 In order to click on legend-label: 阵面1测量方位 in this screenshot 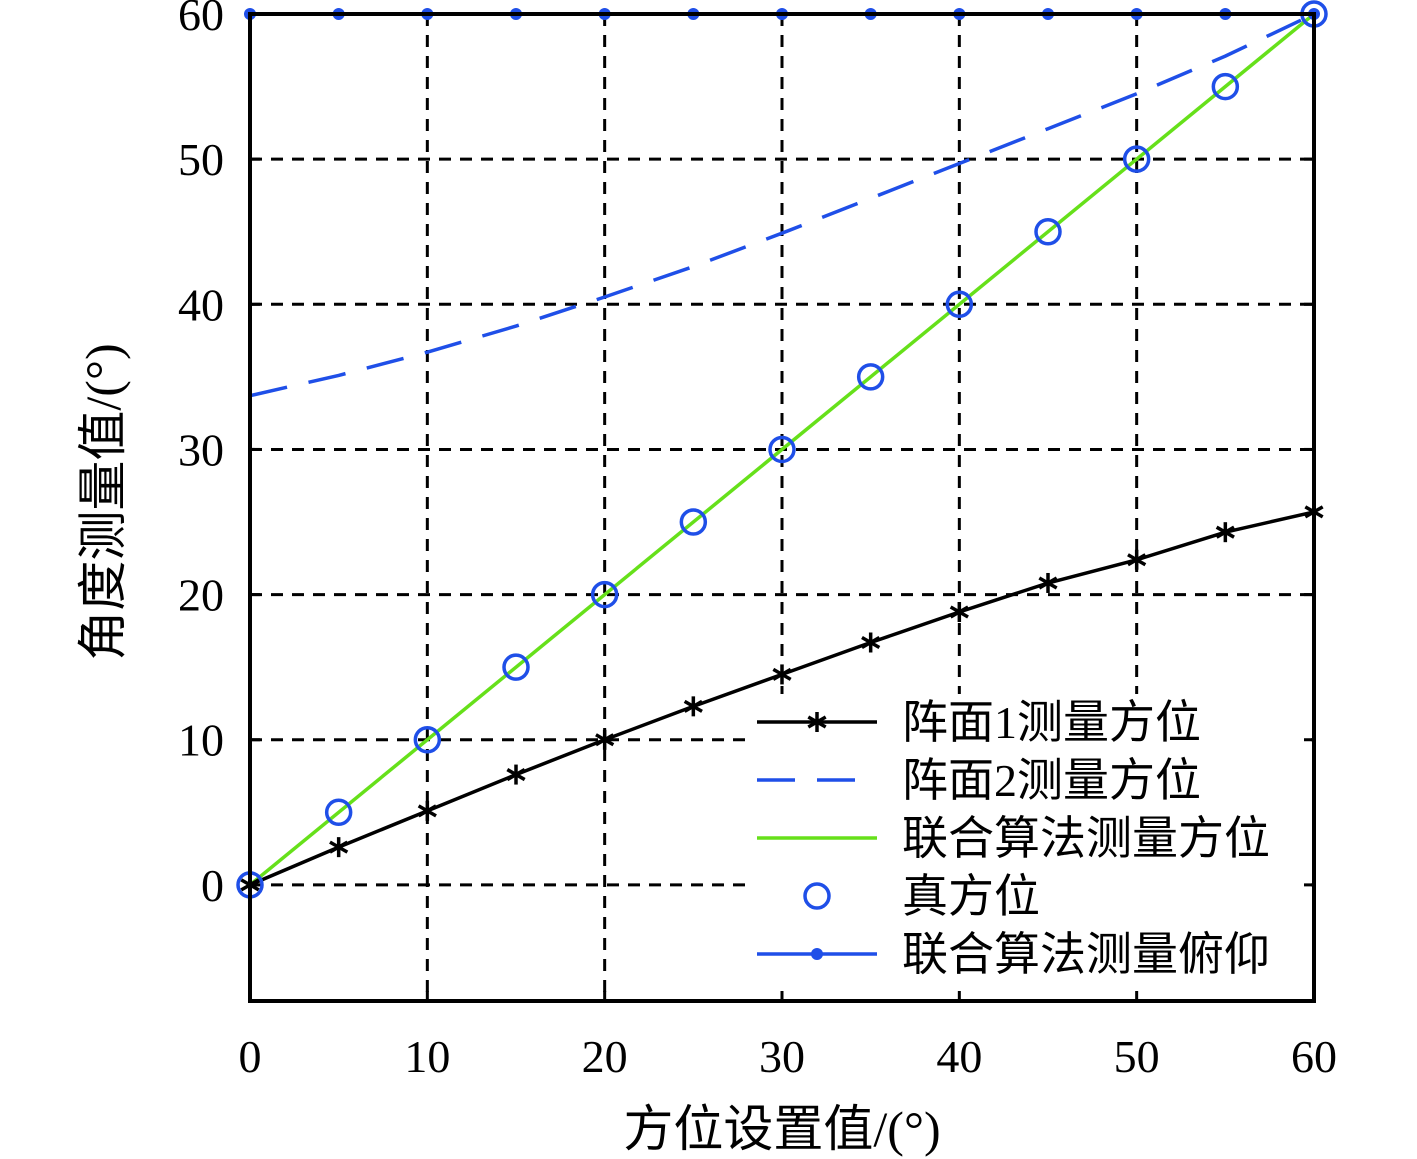, I will do `click(1051, 722)`.